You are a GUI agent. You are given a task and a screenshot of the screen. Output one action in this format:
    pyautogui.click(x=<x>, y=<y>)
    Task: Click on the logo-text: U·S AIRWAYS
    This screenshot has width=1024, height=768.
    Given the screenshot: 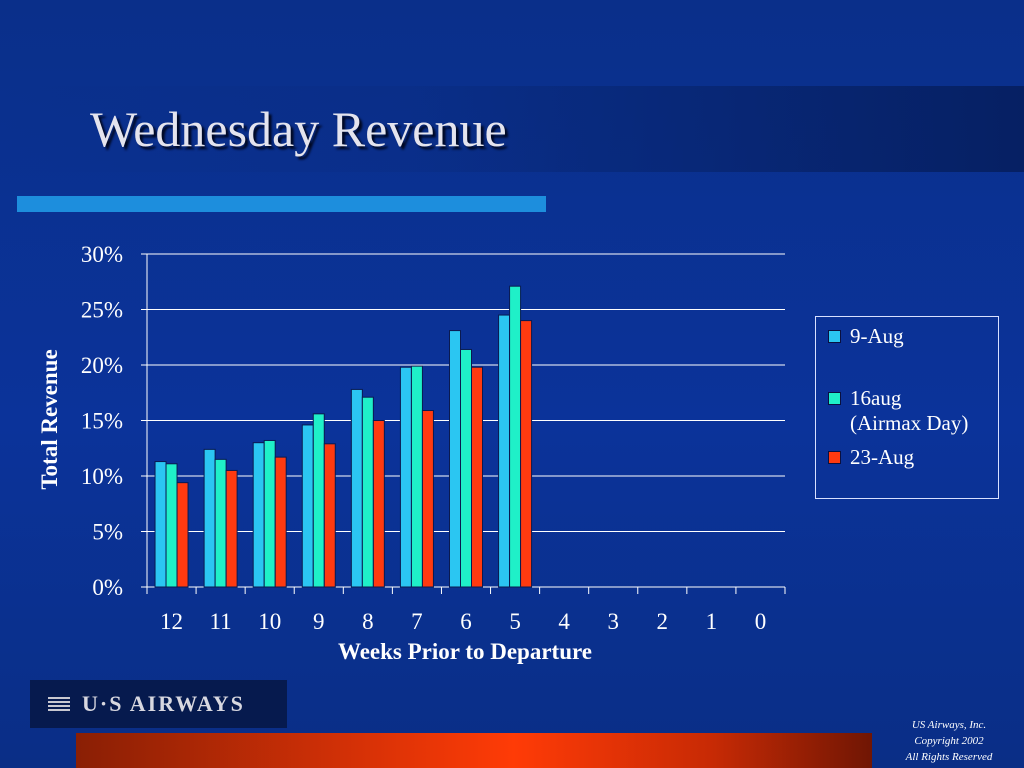 What is the action you would take?
    pyautogui.click(x=163, y=703)
    